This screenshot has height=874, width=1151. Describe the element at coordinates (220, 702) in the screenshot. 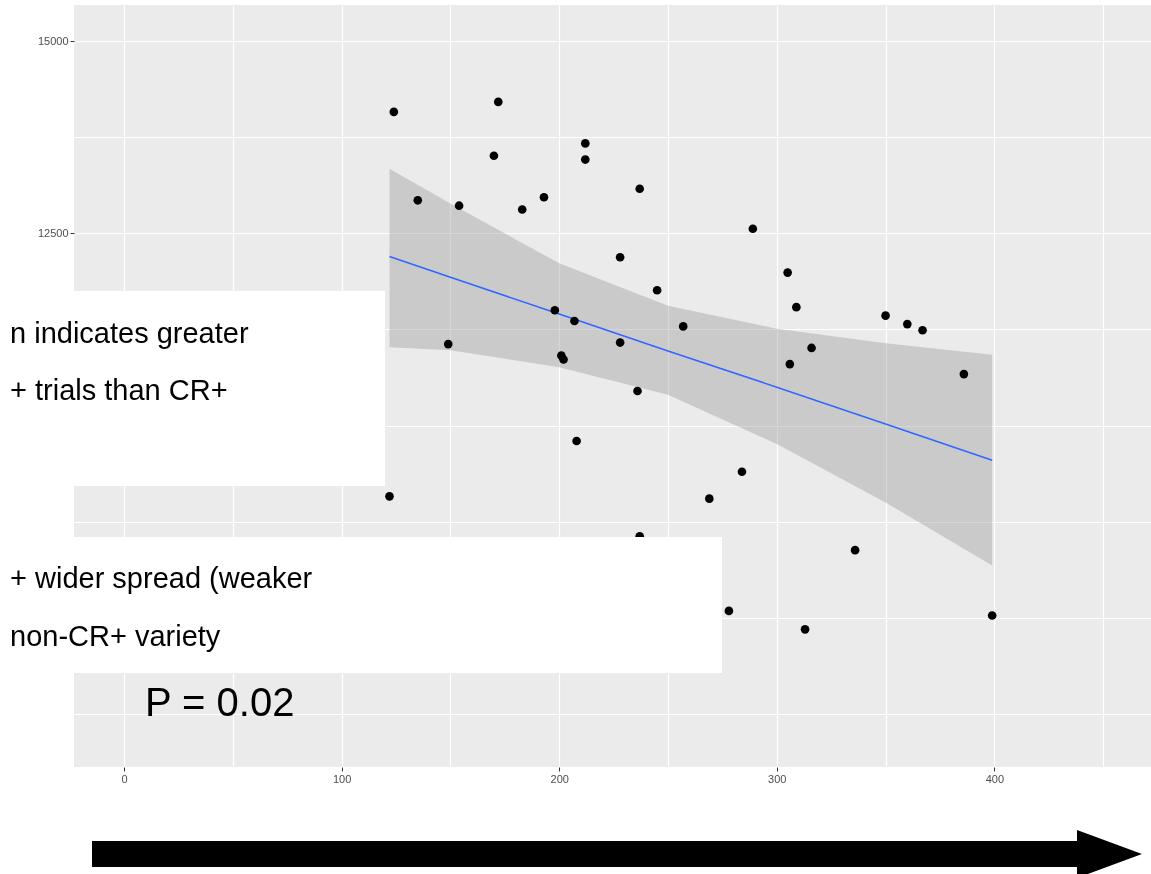

I see `annotation: P = 0.02` at that location.